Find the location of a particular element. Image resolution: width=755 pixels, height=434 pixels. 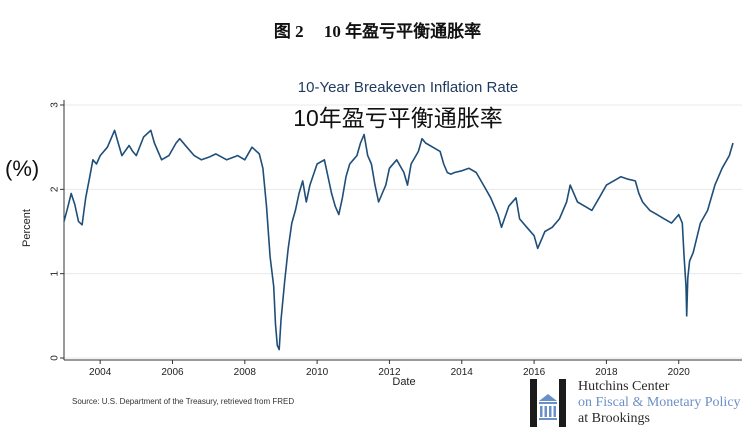

x-tick-label: 2004 is located at coordinates (100, 372).